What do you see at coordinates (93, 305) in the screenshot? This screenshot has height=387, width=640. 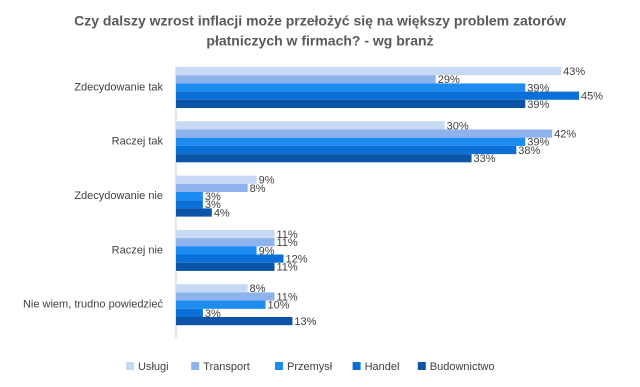 I see `y-tick-label: Nie wiem, trudno powiedzieć` at bounding box center [93, 305].